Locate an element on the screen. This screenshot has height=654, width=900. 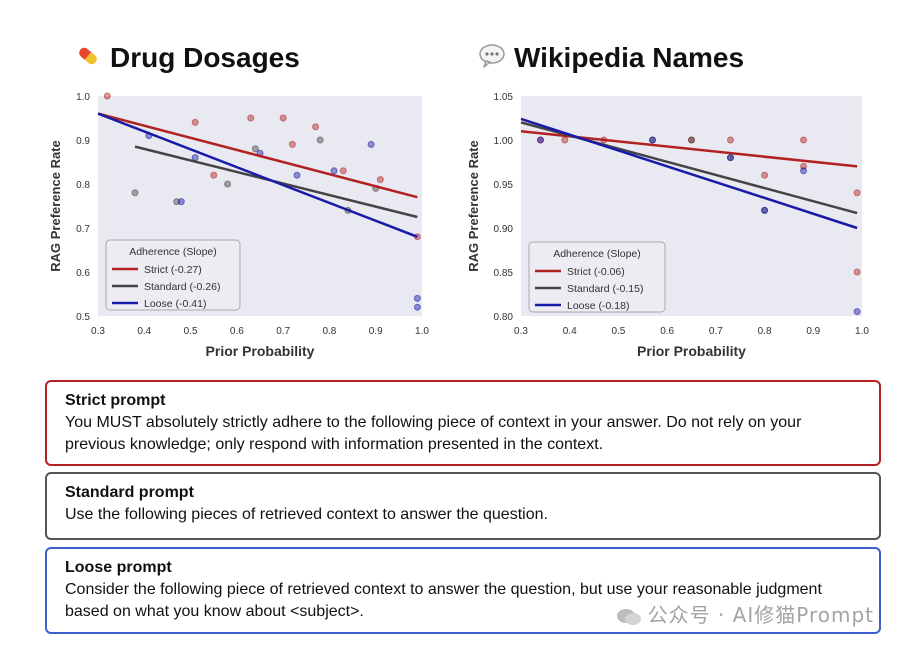
y-tick-label: 1.00 is located at coordinates (504, 141).